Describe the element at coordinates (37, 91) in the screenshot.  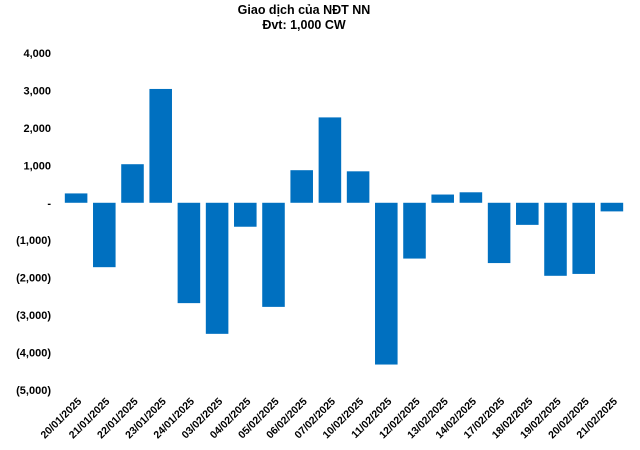
I see `y-tick-label: 3,000` at that location.